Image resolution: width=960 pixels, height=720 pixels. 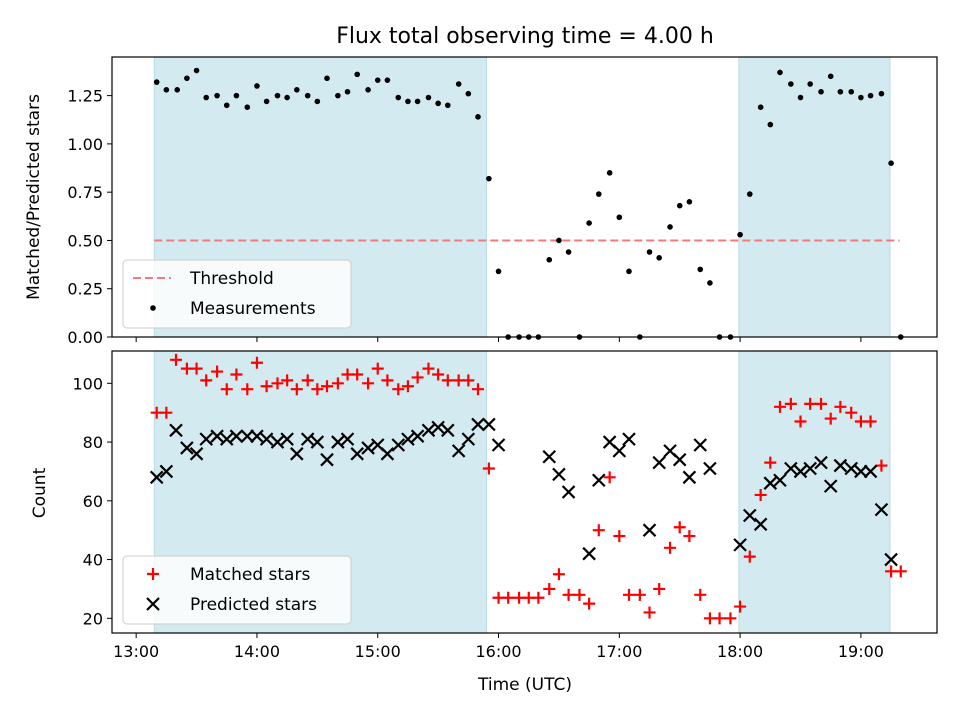 What do you see at coordinates (237, 294) in the screenshot?
I see `top-legend-box` at bounding box center [237, 294].